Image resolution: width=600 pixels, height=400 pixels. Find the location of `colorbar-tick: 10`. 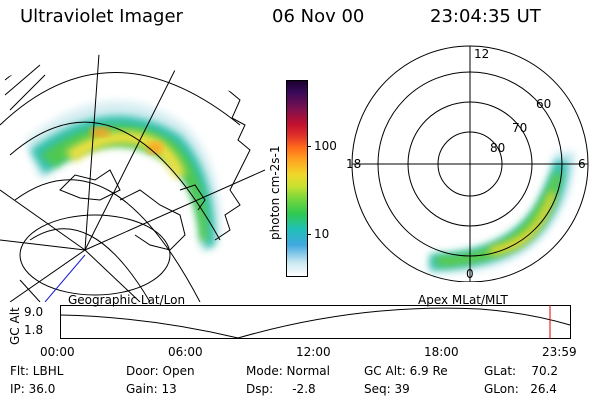

colorbar-tick: 10 is located at coordinates (322, 234).